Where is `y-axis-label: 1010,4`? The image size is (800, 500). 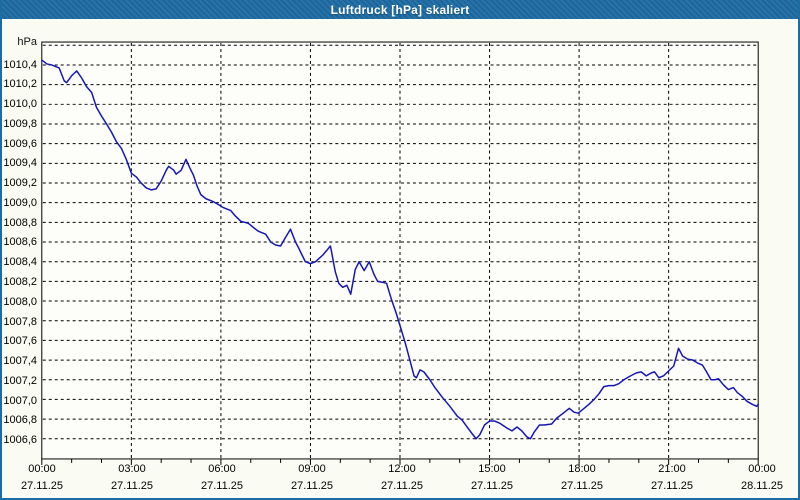
y-axis-label: 1010,4 is located at coordinates (20, 64).